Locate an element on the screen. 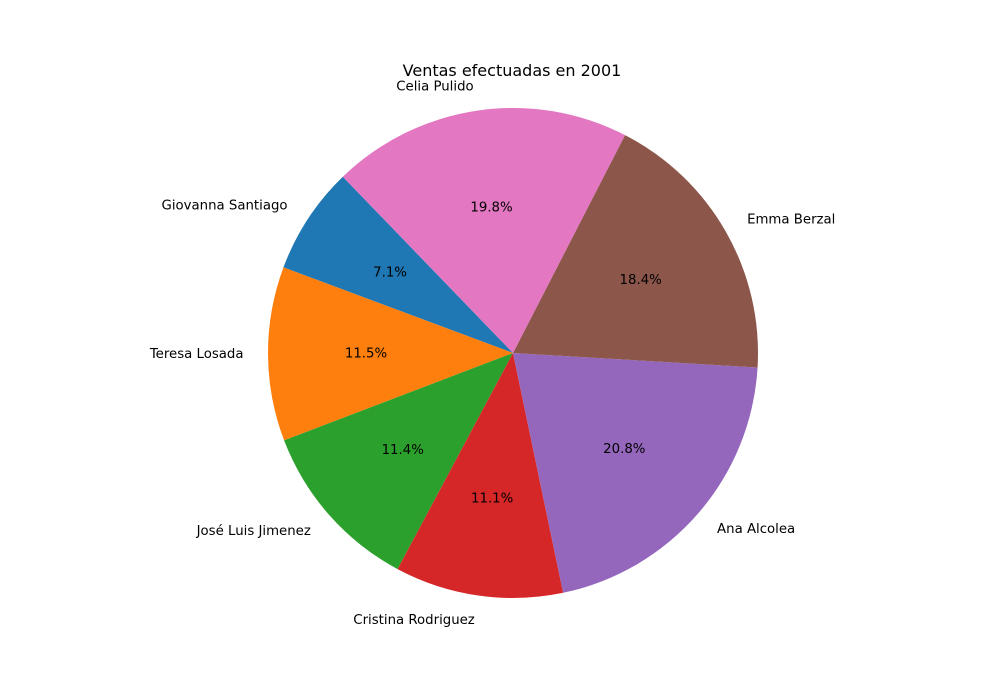 The width and height of the screenshot is (1000, 700). percent-label-cristina-rodriguez: 11.1% is located at coordinates (492, 499).